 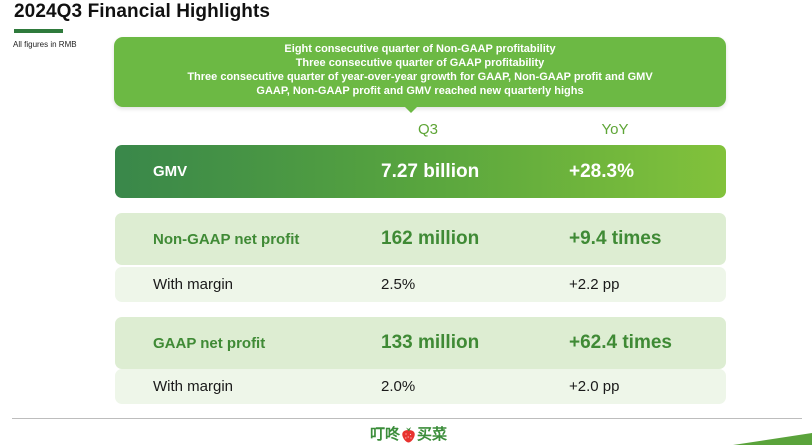 What do you see at coordinates (615, 238) in the screenshot?
I see `yoy-value: +9.4 times` at bounding box center [615, 238].